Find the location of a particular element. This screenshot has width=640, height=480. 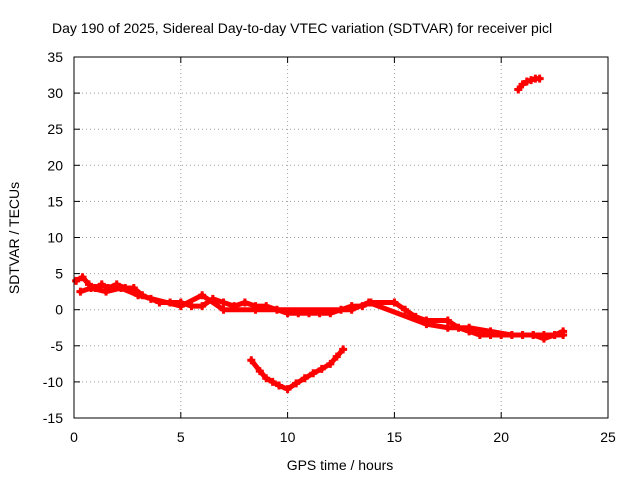

y-tick-label: 5 is located at coordinates (59, 274).